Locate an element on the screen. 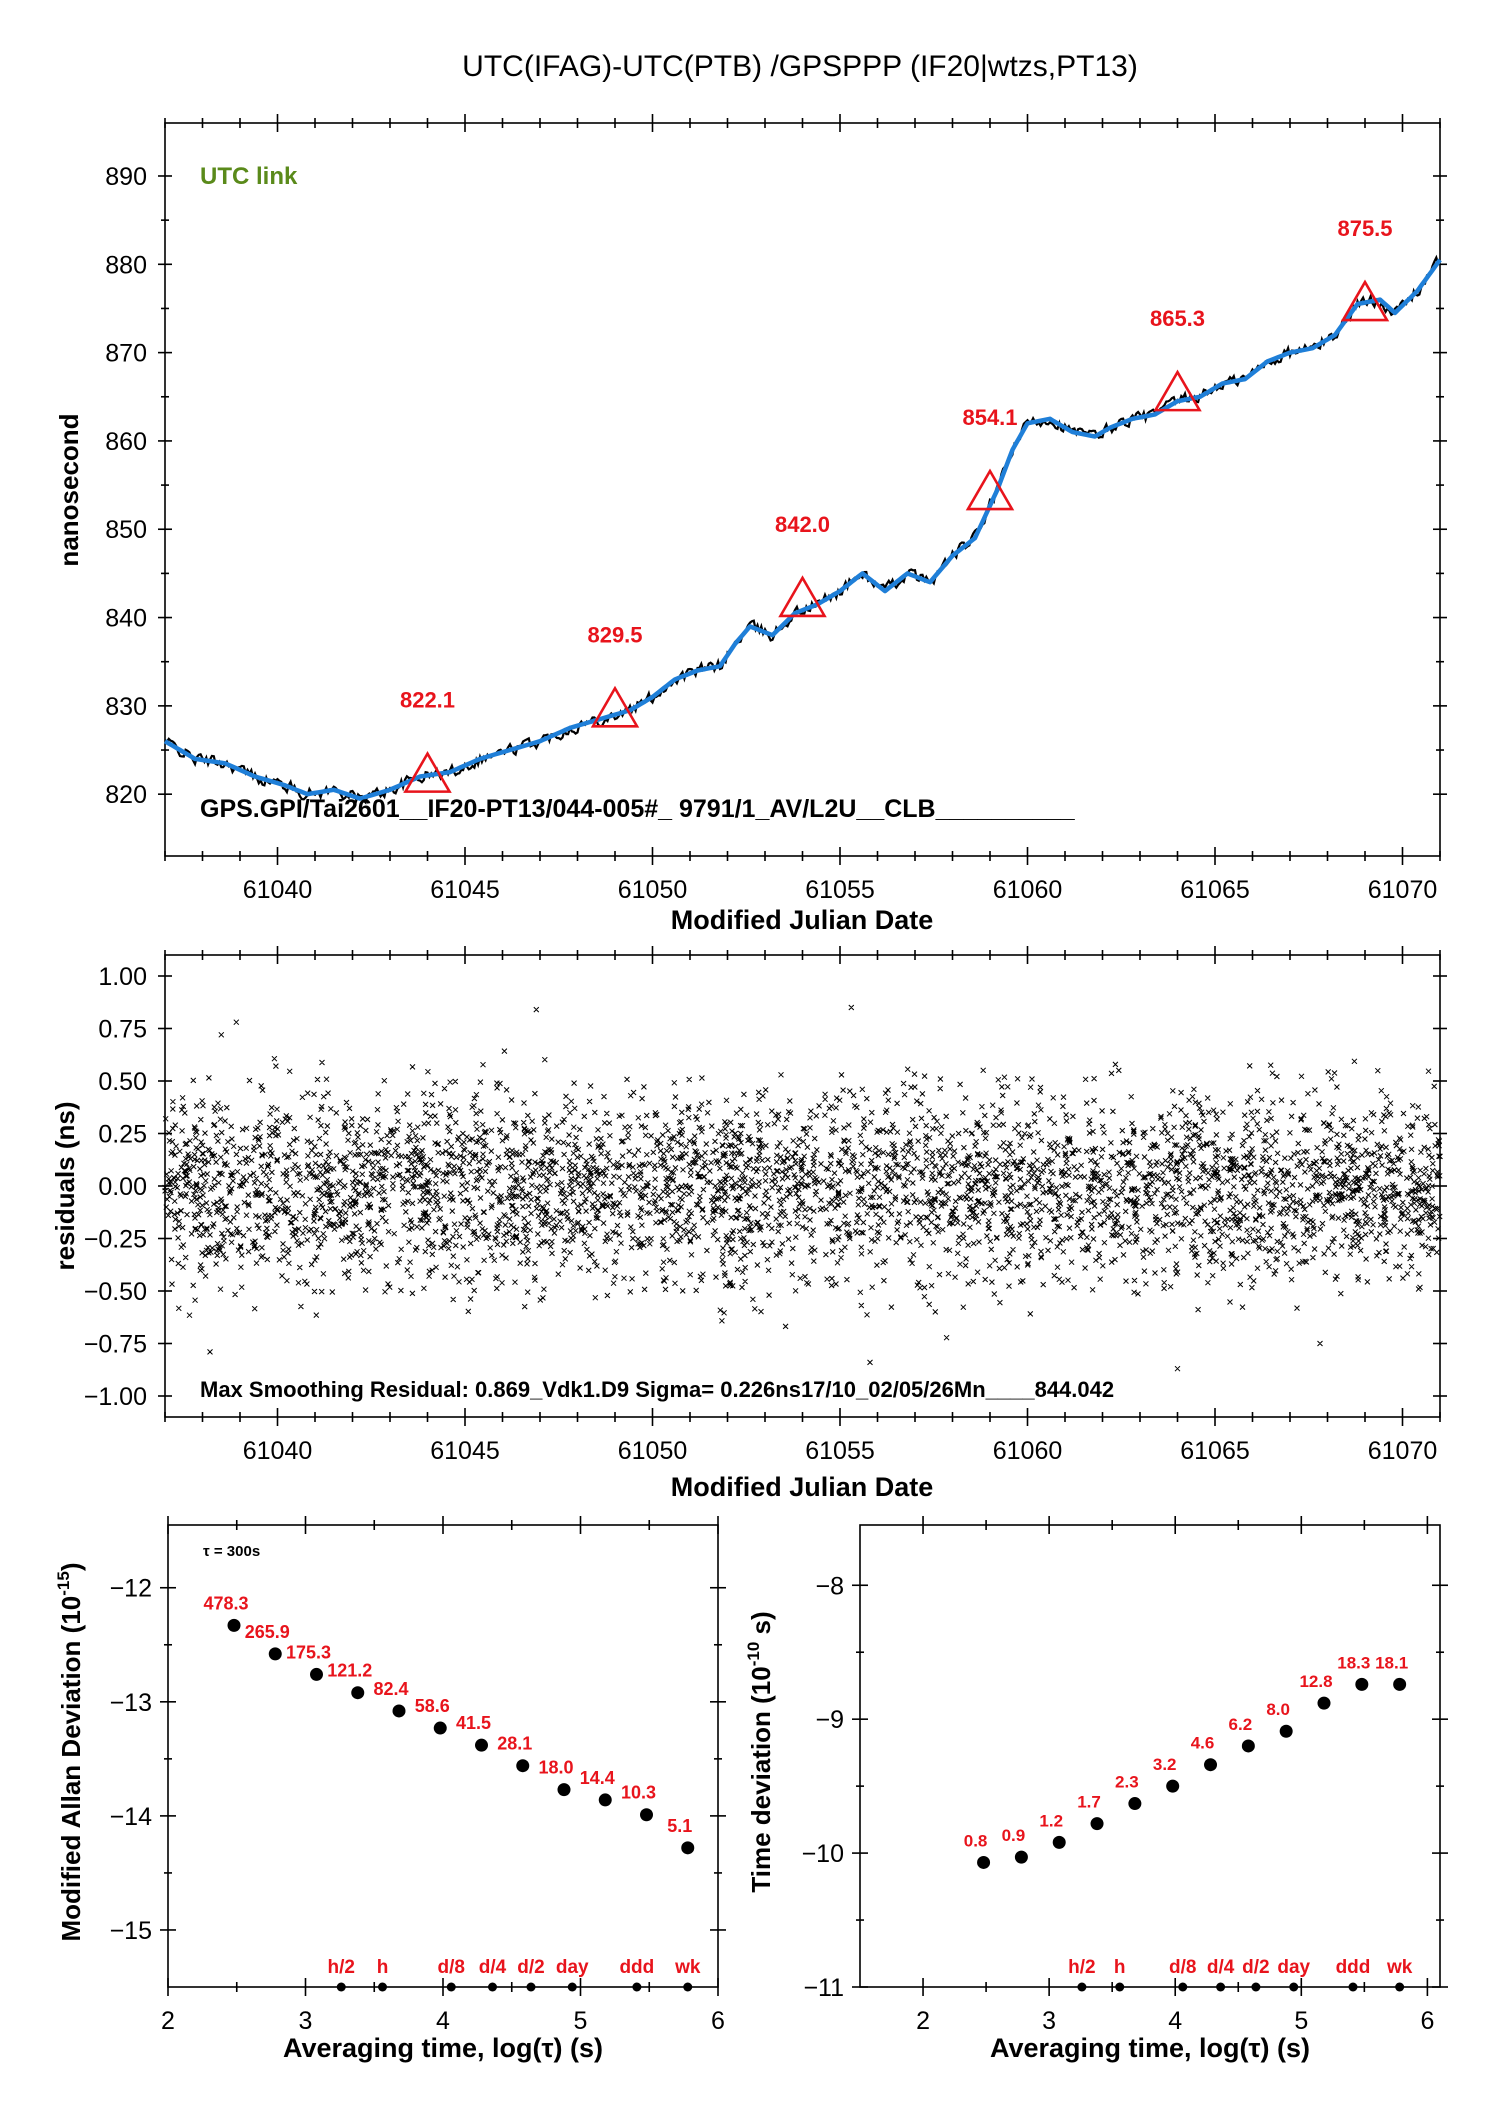  tdev-points: 0.8 0.9 1.2 1.7 2.3 3.2 4.6 6.2 8.0 12.8 18.3 18.1 is located at coordinates (1186, 1761).